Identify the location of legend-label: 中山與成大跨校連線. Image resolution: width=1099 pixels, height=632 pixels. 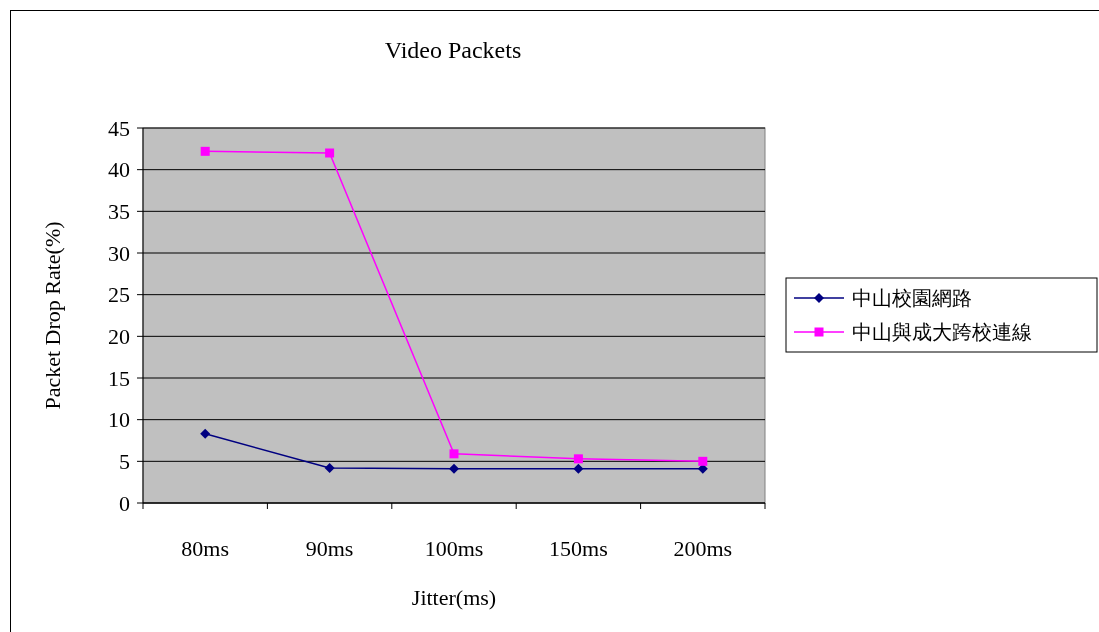
(942, 332).